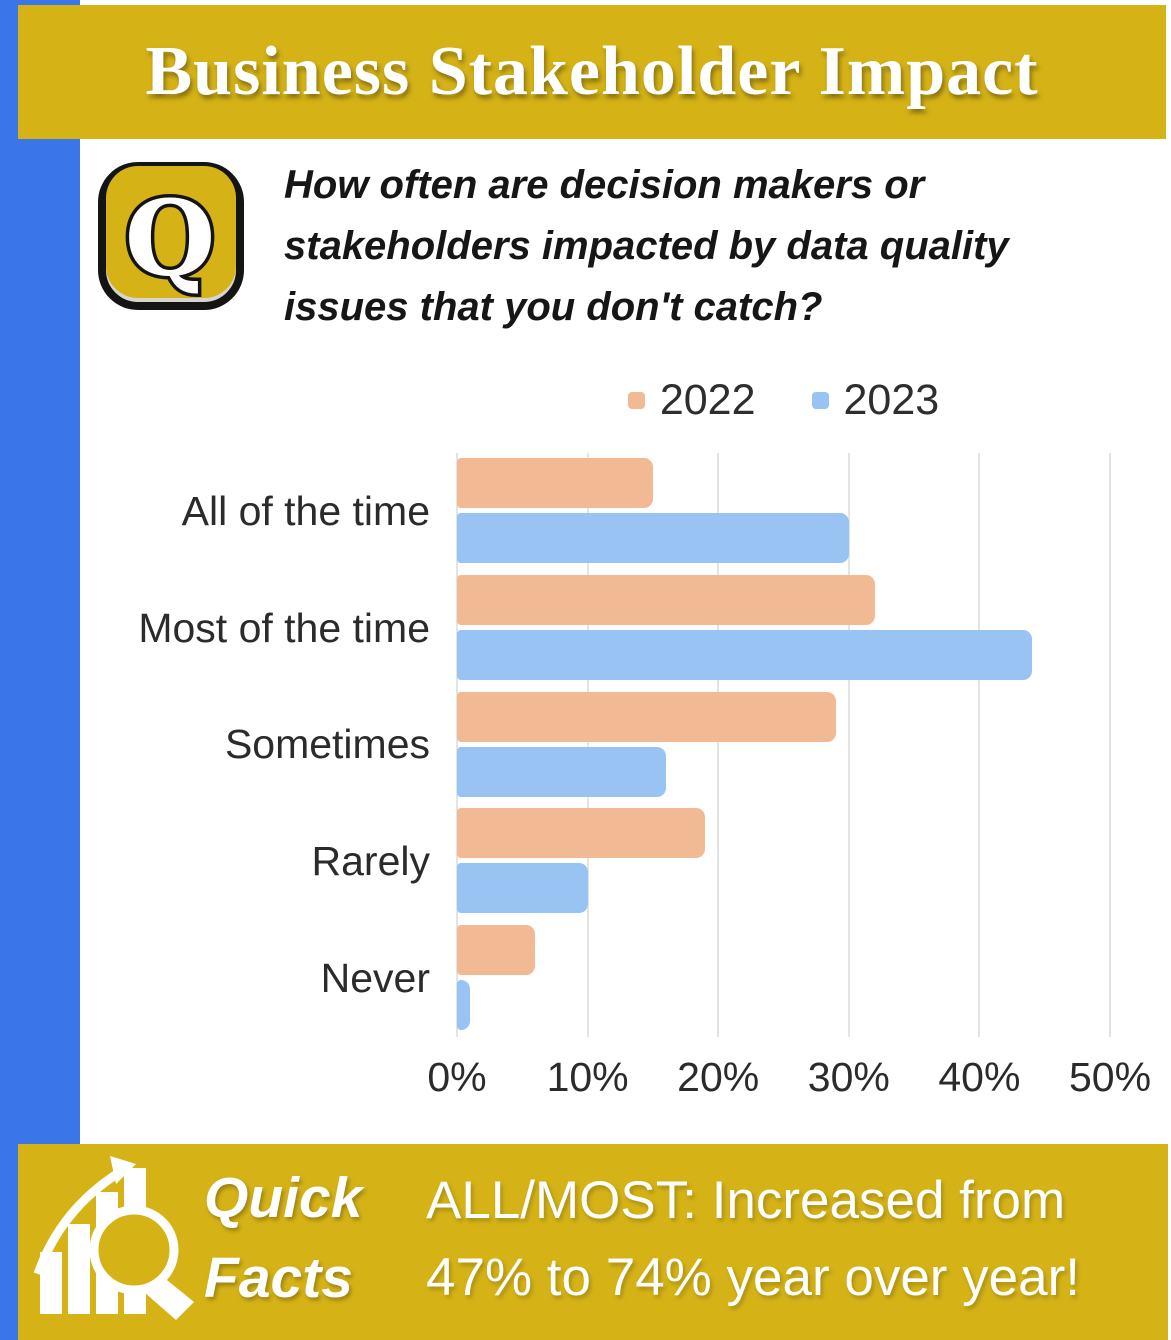 This screenshot has height=1340, width=1171. What do you see at coordinates (820, 400) in the screenshot?
I see `legend-swatch-2023` at bounding box center [820, 400].